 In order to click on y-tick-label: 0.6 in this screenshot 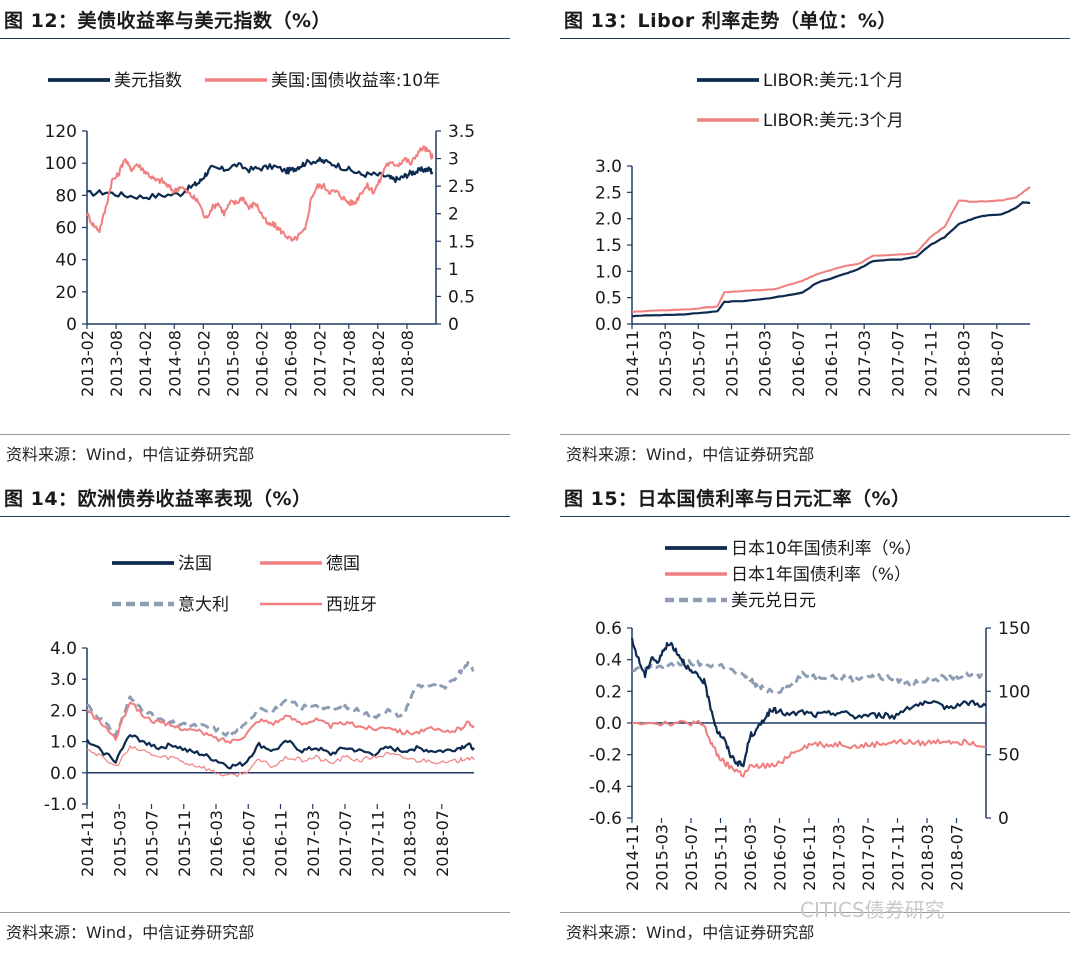, I will do `click(608, 629)`.